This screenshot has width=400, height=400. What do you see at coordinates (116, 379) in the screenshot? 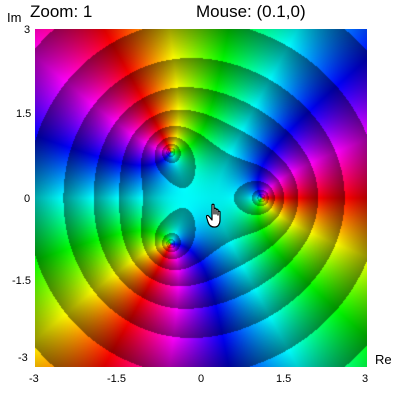
I see `x-tick-label: -1.5` at bounding box center [116, 379].